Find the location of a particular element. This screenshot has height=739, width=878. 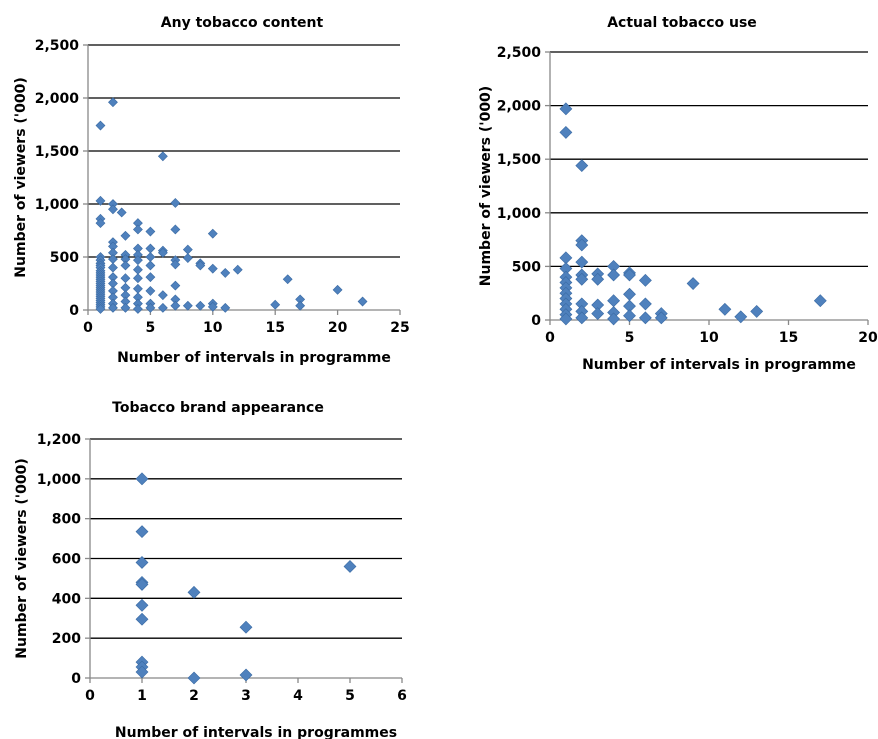

chart-title: Actual tobacco use is located at coordinates (682, 23).